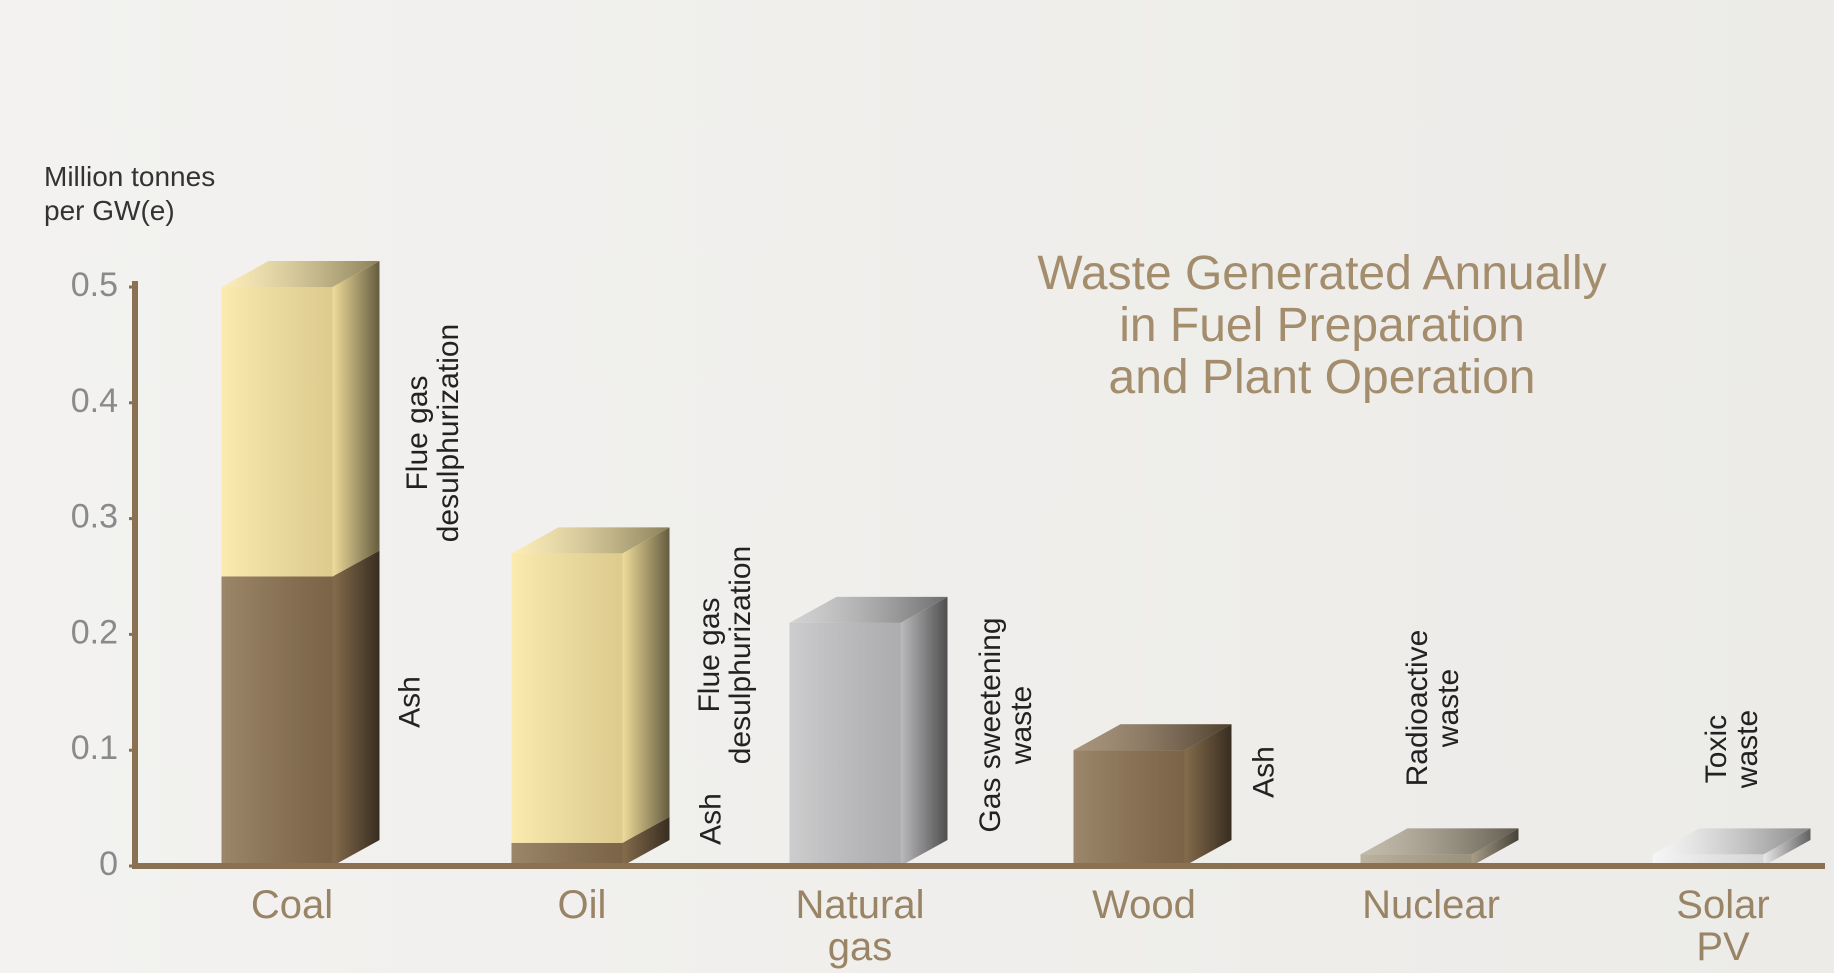 Image resolution: width=1834 pixels, height=973 pixels. What do you see at coordinates (860, 926) in the screenshot?
I see `x-tick-label: Natural gas` at bounding box center [860, 926].